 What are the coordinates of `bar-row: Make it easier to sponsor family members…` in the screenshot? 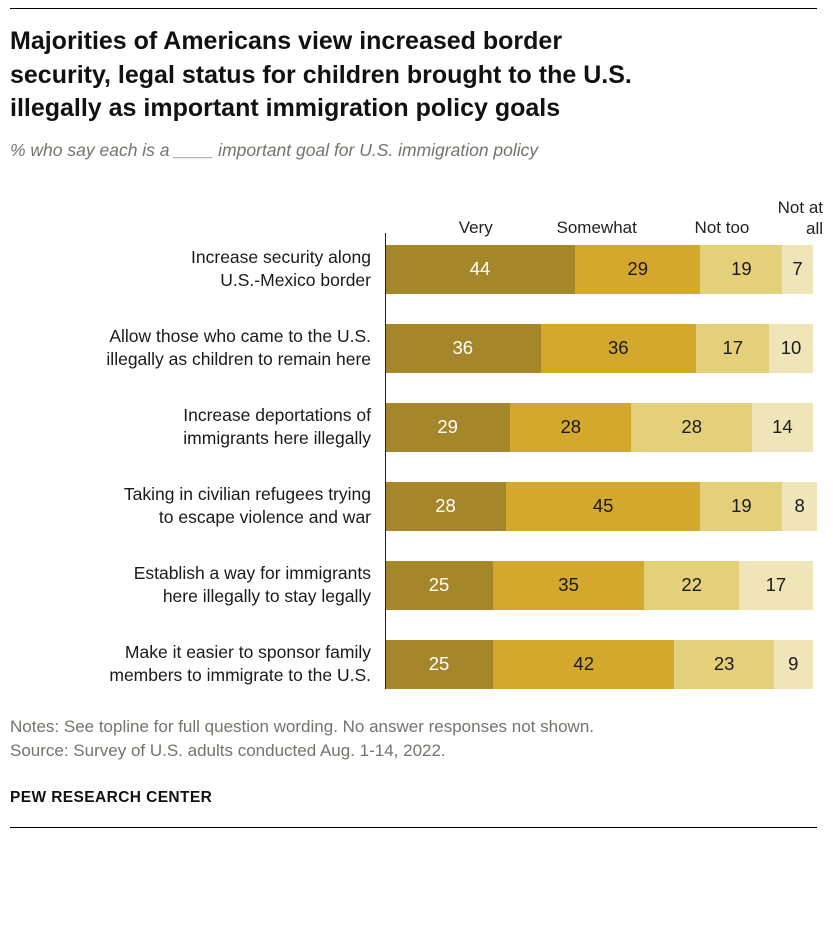 It's located at (413, 664).